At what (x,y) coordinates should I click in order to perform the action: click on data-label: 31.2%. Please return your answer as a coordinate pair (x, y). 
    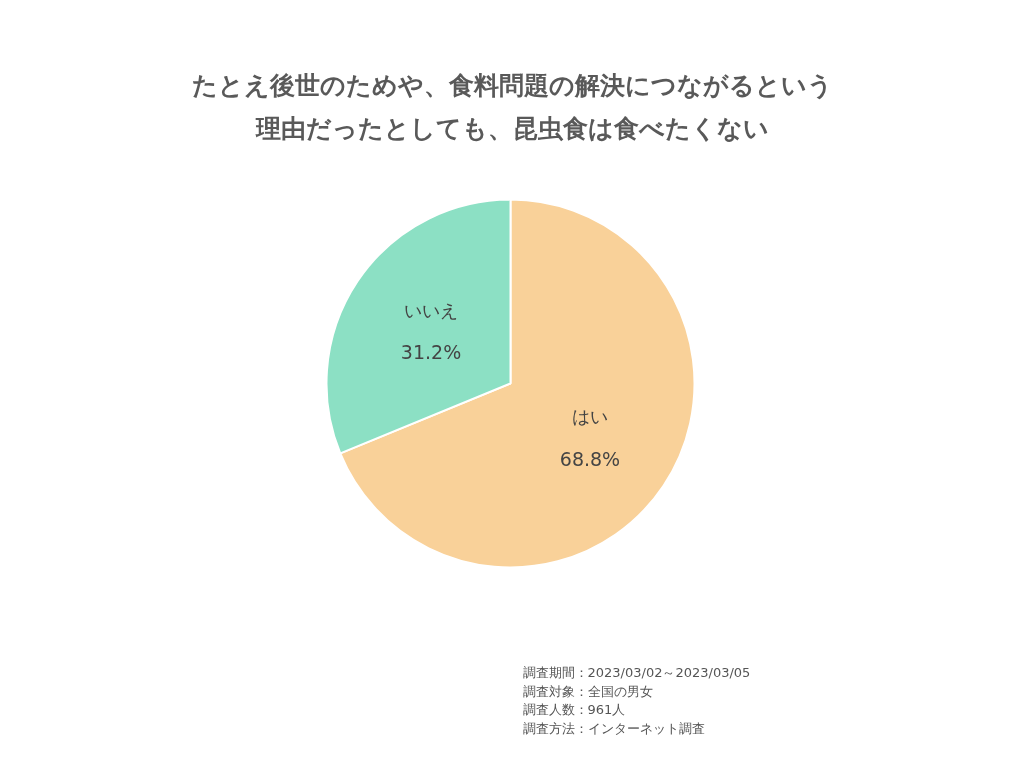
    Looking at the image, I should click on (431, 352).